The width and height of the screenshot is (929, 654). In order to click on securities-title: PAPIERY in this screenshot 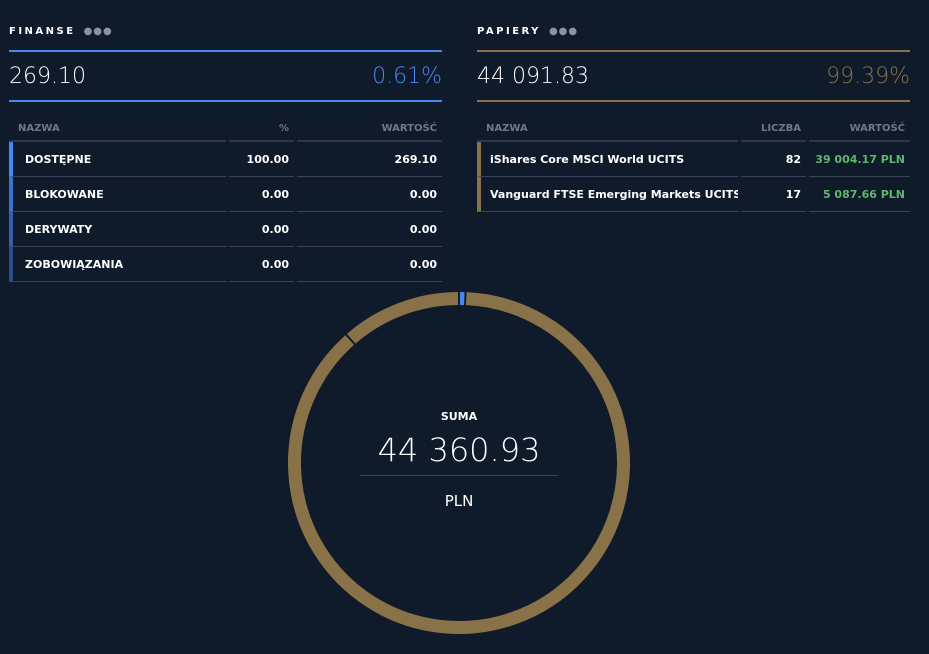, I will do `click(509, 31)`.